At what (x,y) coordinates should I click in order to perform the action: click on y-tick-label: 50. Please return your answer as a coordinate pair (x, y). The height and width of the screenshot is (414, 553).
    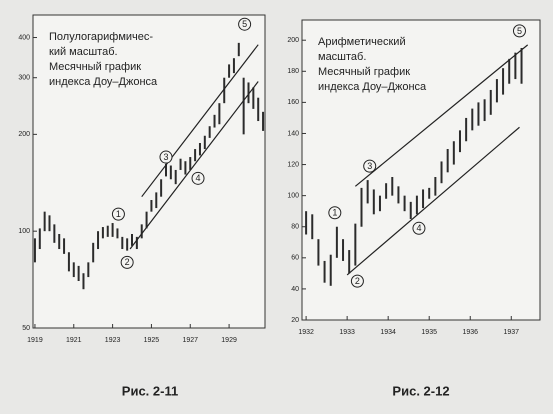
    Looking at the image, I should click on (26, 328).